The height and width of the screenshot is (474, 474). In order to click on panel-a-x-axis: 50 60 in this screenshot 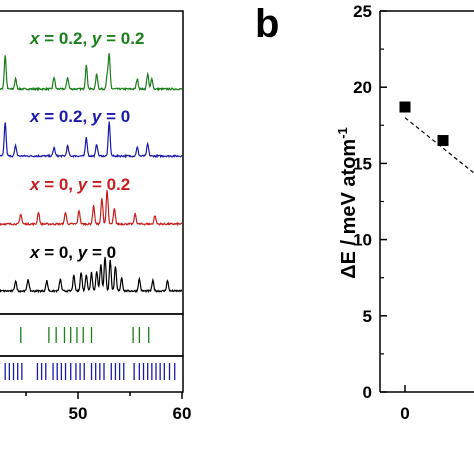, I will do `click(108, 407)`.